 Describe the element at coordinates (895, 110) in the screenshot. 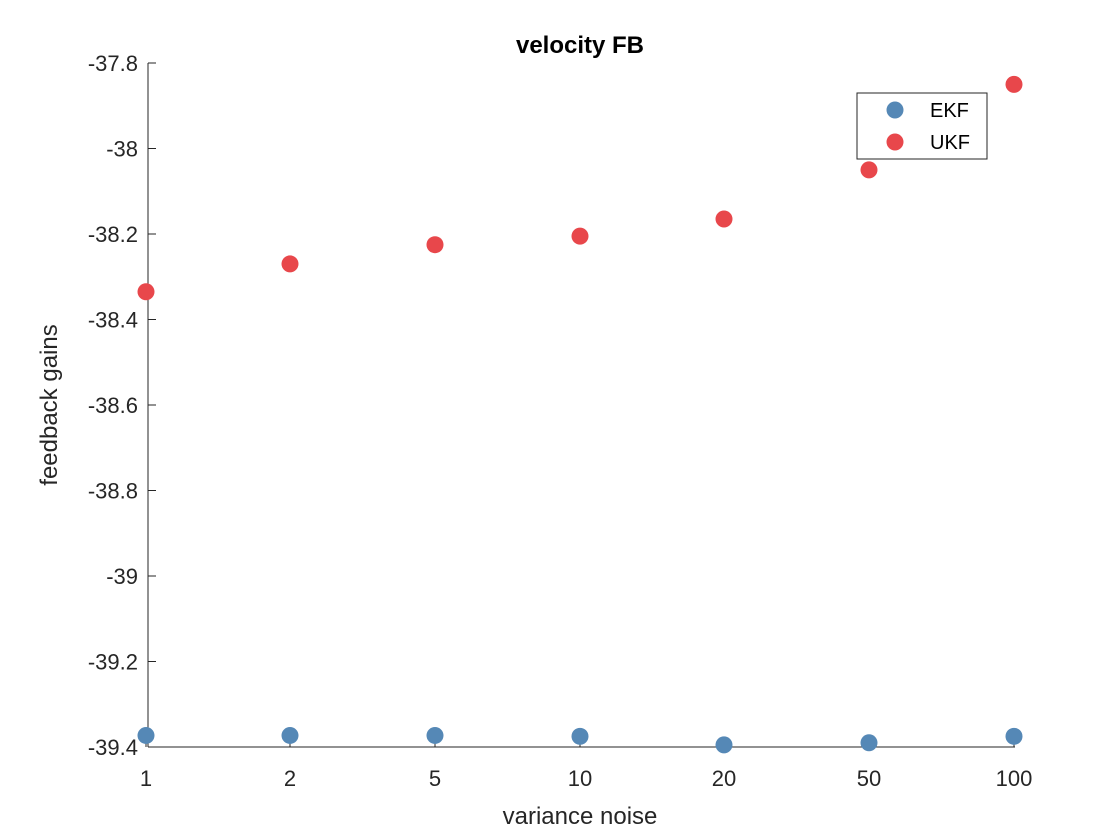

I see `legend-marker-ekf` at that location.